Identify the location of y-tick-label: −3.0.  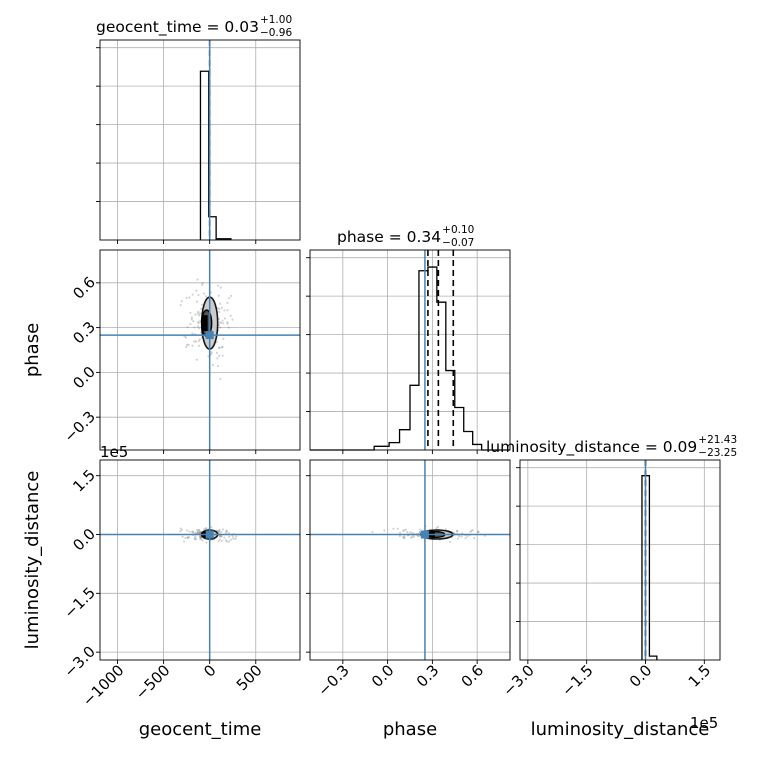
(80, 661).